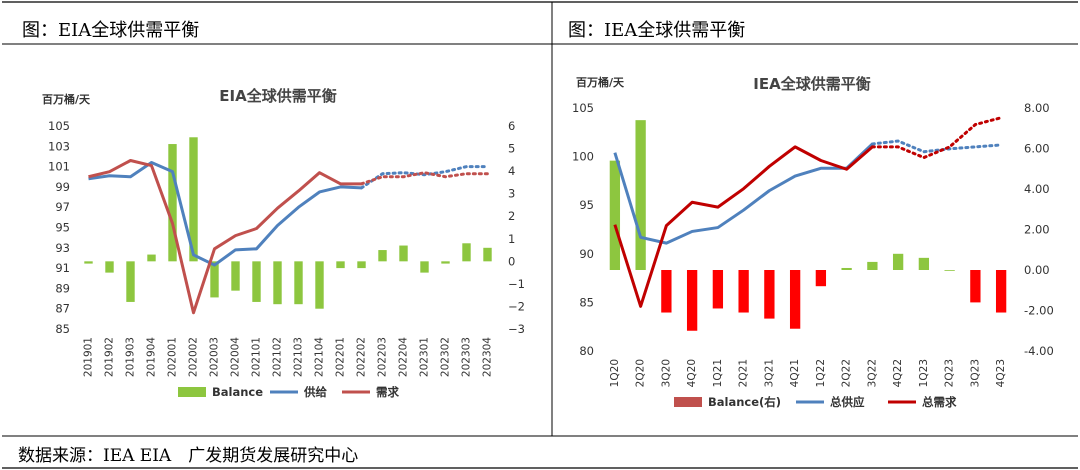 This screenshot has width=1080, height=470. What do you see at coordinates (511, 126) in the screenshot?
I see `eia-y2-tick-label: 6` at bounding box center [511, 126].